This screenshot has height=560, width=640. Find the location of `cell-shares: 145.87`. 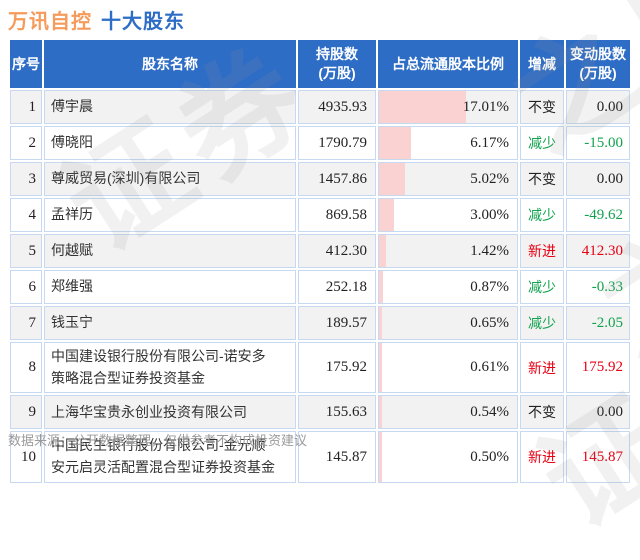

cell-shares: 145.87 is located at coordinates (337, 457).